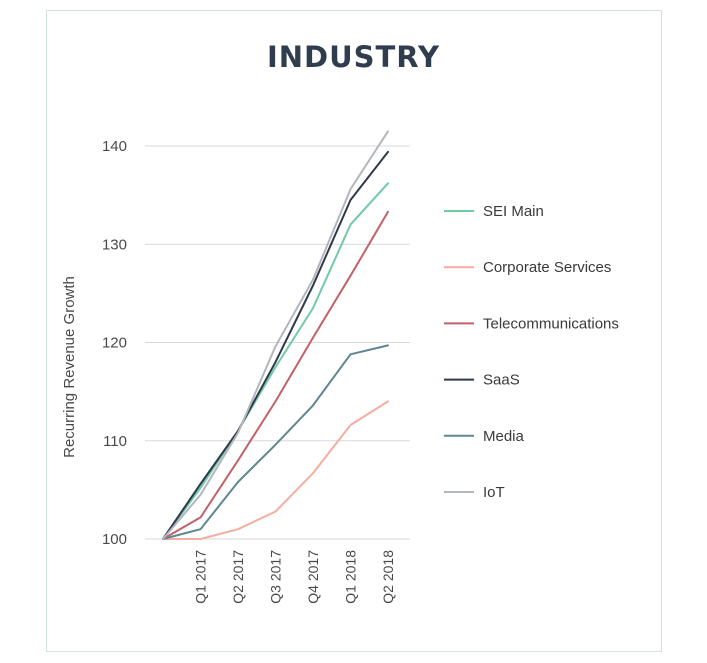 This screenshot has height=663, width=707. Describe the element at coordinates (353, 57) in the screenshot. I see `chart-title: INDUSTRY` at that location.